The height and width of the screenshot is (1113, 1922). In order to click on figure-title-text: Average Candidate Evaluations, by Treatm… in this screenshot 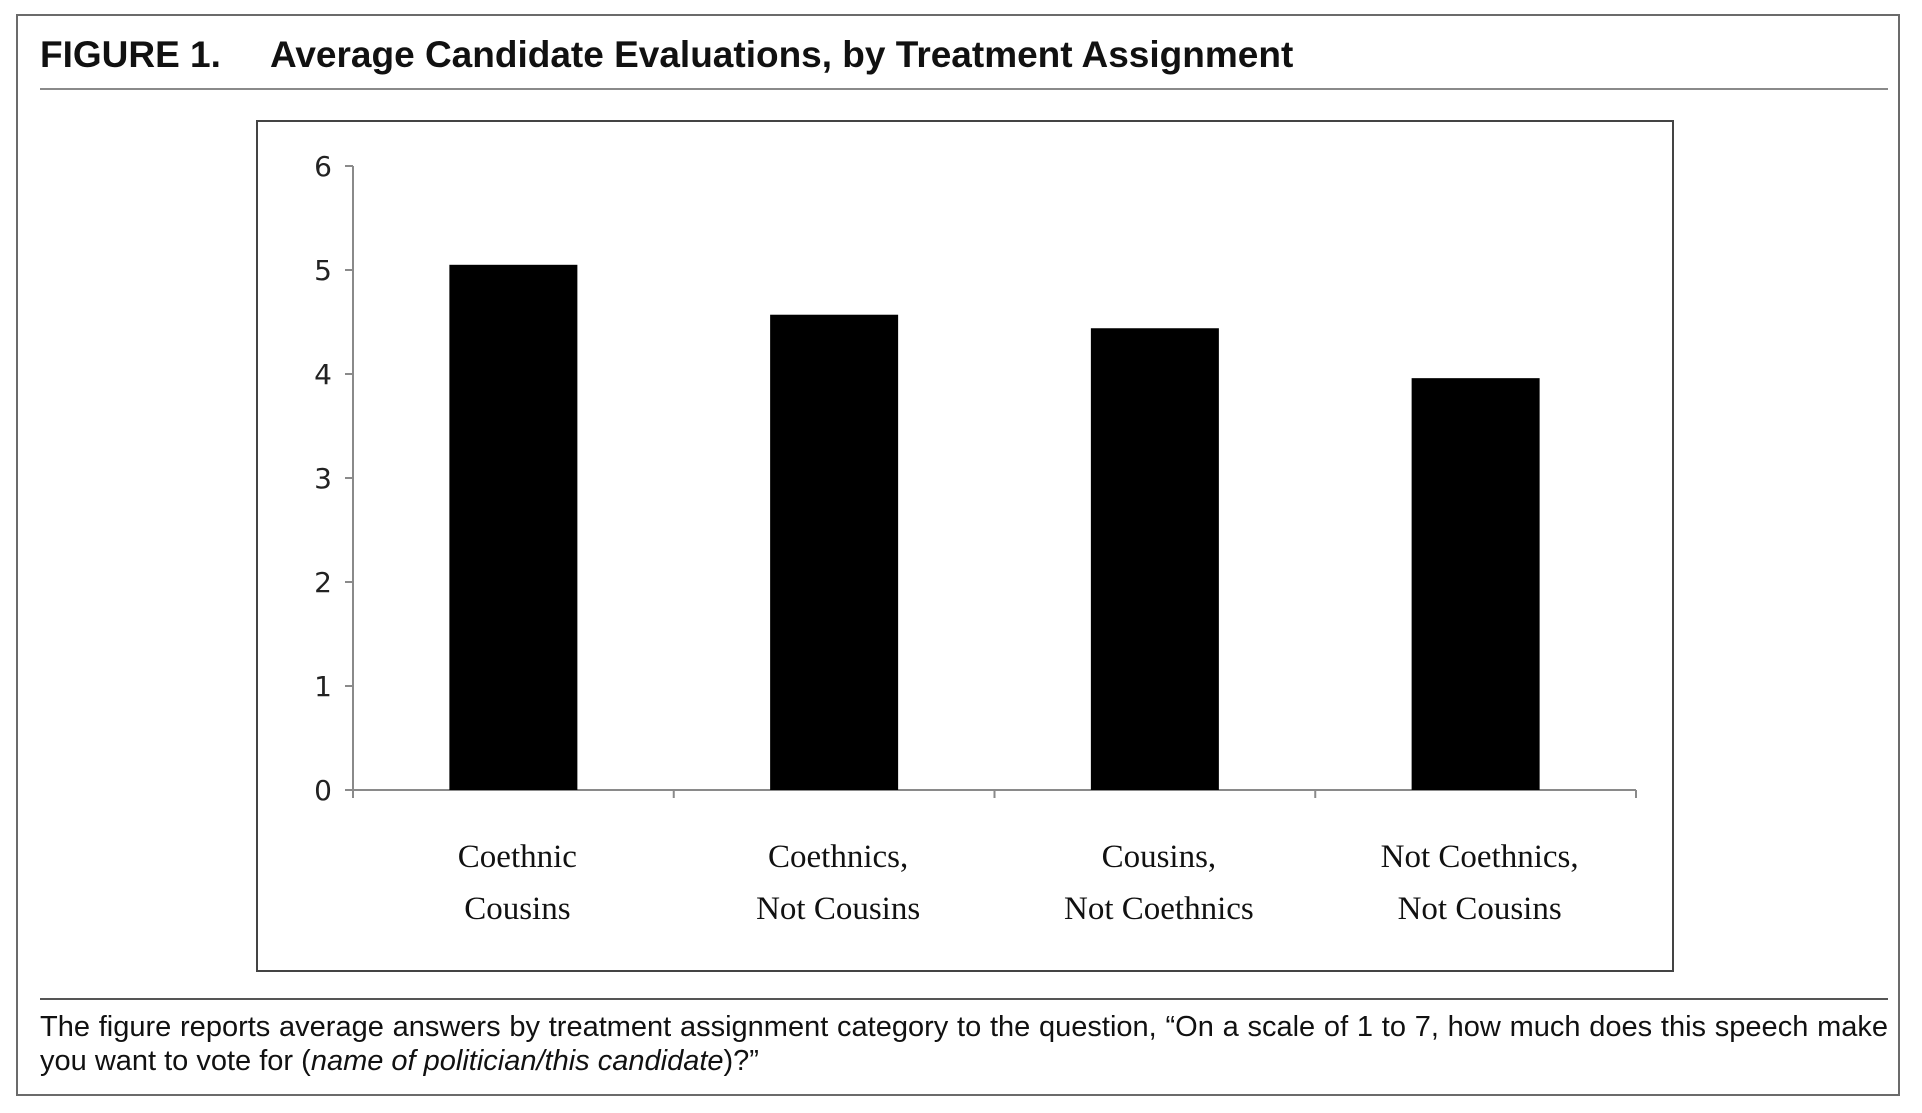, I will do `click(782, 54)`.